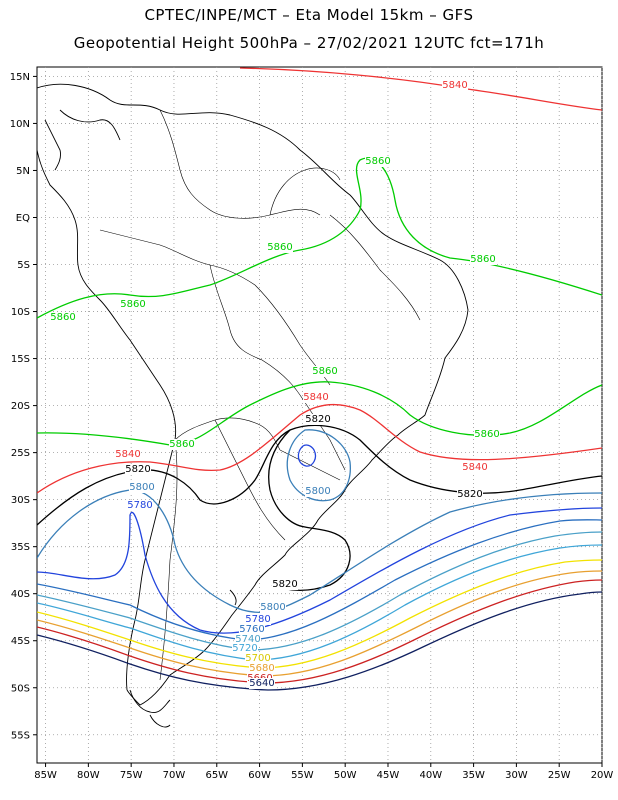 The height and width of the screenshot is (800, 618). I want to click on lon-tick-label: 40W, so click(430, 775).